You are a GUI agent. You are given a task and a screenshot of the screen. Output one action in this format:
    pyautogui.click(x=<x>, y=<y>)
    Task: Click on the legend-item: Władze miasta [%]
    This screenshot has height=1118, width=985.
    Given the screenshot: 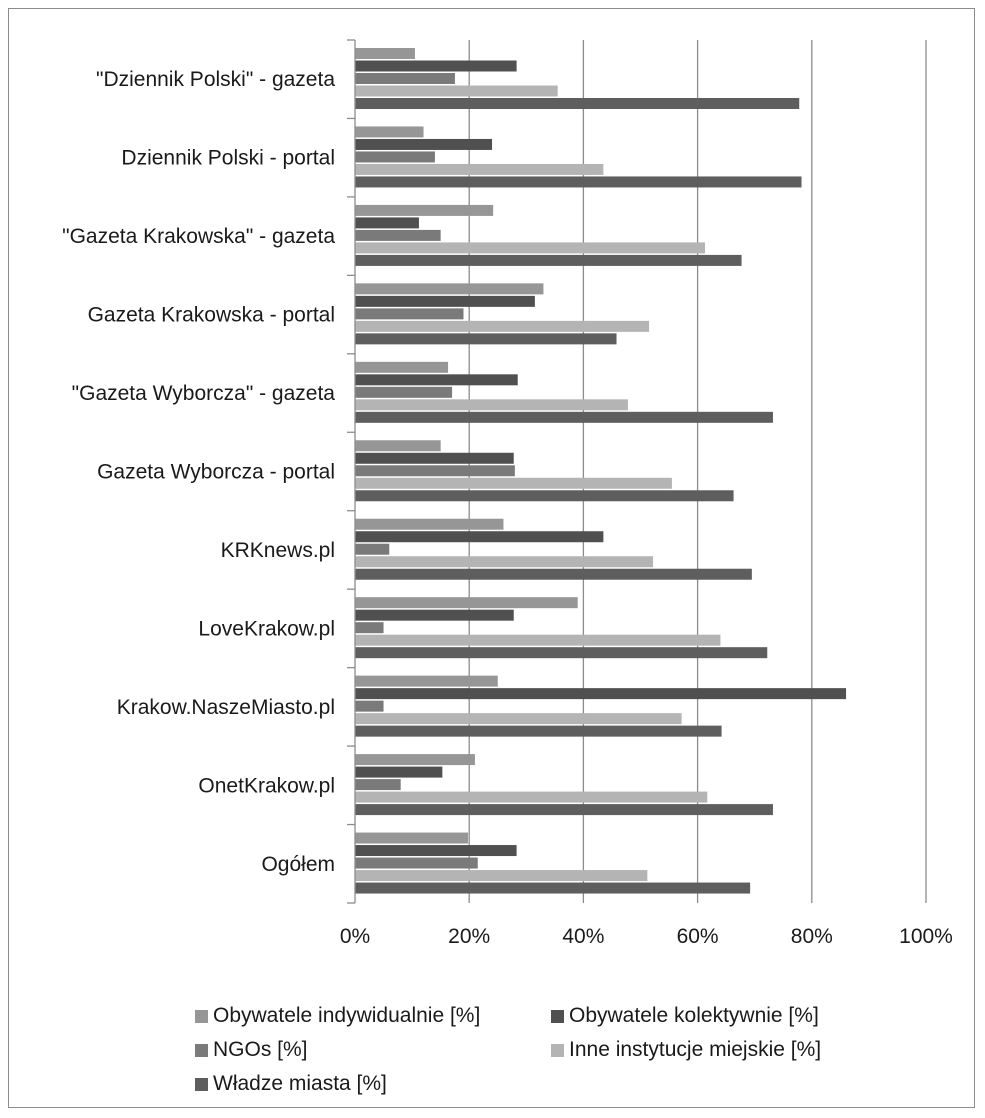 What is the action you would take?
    pyautogui.click(x=291, y=1083)
    